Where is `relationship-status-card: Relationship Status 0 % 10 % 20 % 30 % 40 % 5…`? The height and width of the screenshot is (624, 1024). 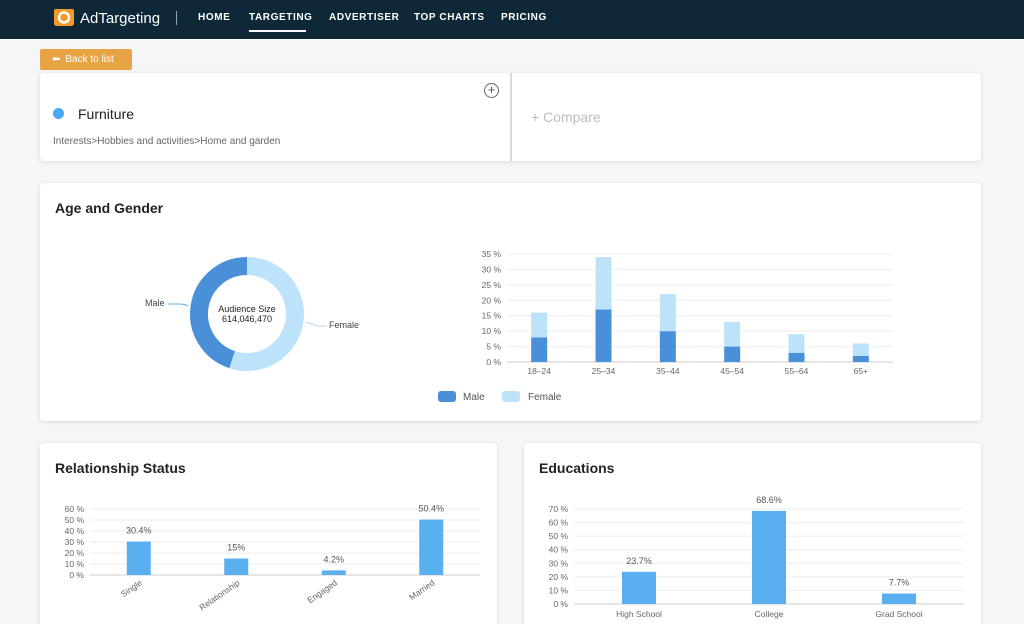
relationship-status-card: Relationship Status 0 % 10 % 20 % 30 % 40 % 5… is located at coordinates (268, 533).